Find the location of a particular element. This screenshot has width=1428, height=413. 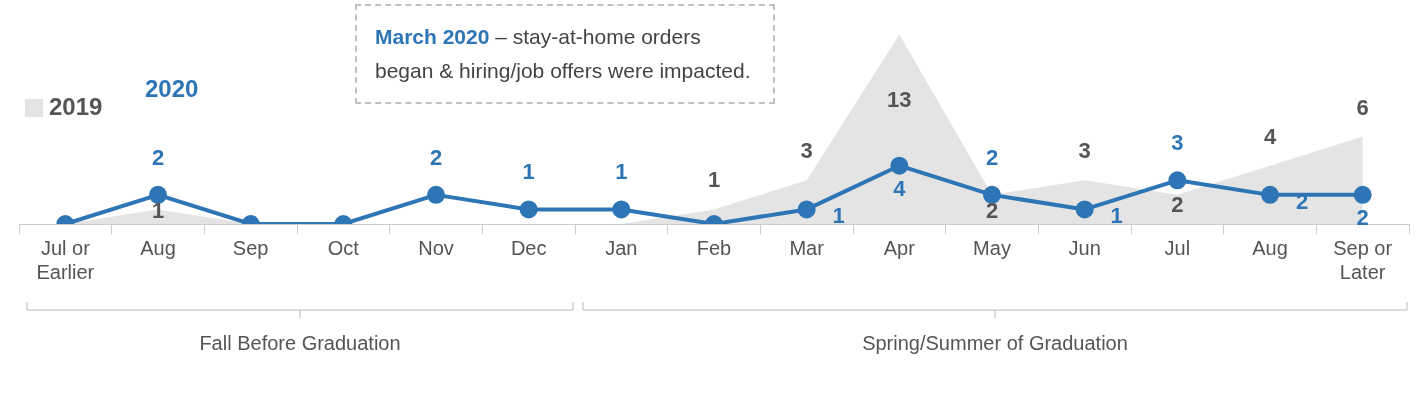

text: Fall Before Graduation is located at coordinates (300, 342).